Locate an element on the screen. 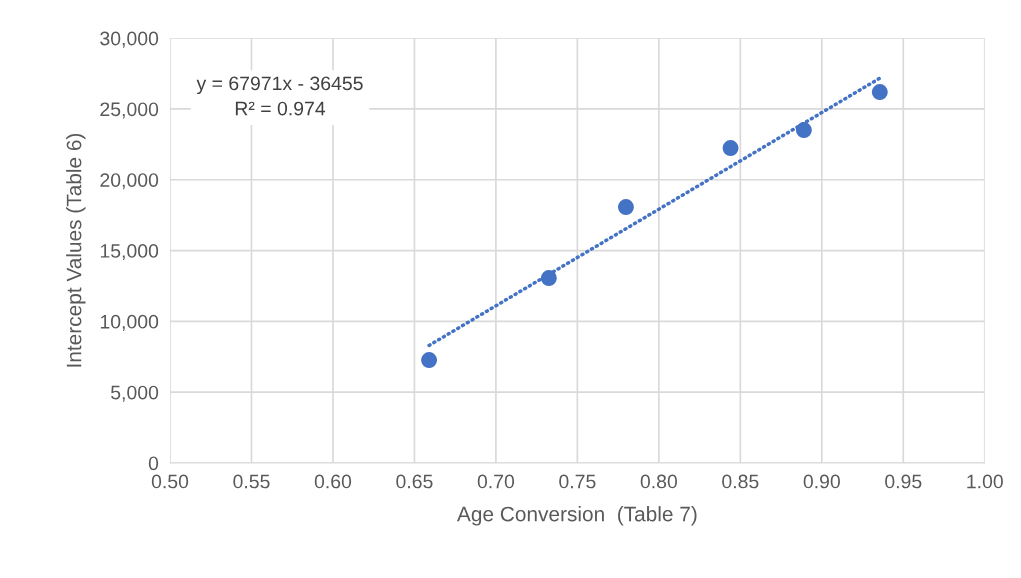 Image resolution: width=1021 pixels, height=578 pixels. x-axis-title: Age Conversion (Table 7) is located at coordinates (577, 516).